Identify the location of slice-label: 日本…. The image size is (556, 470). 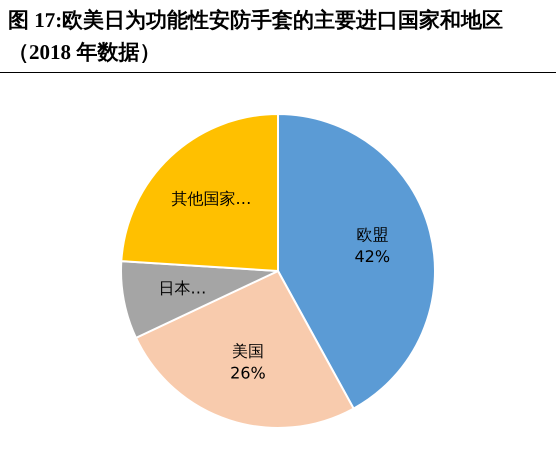
(182, 288).